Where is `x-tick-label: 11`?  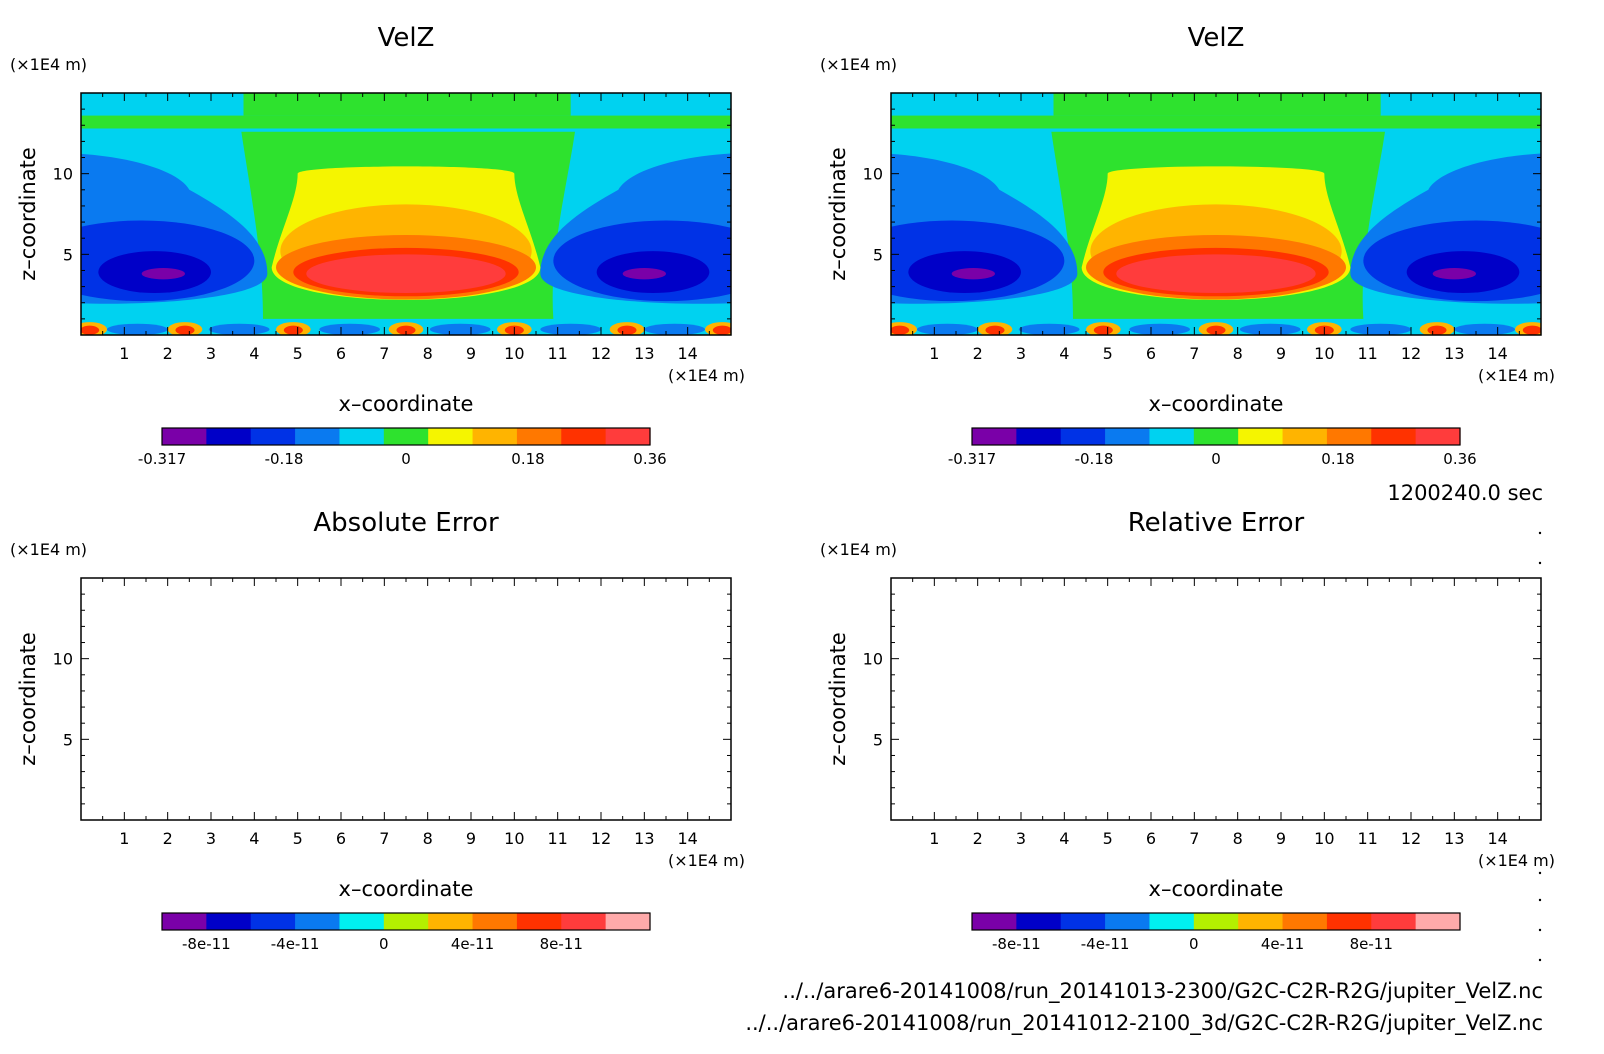
x-tick-label: 11 is located at coordinates (557, 838).